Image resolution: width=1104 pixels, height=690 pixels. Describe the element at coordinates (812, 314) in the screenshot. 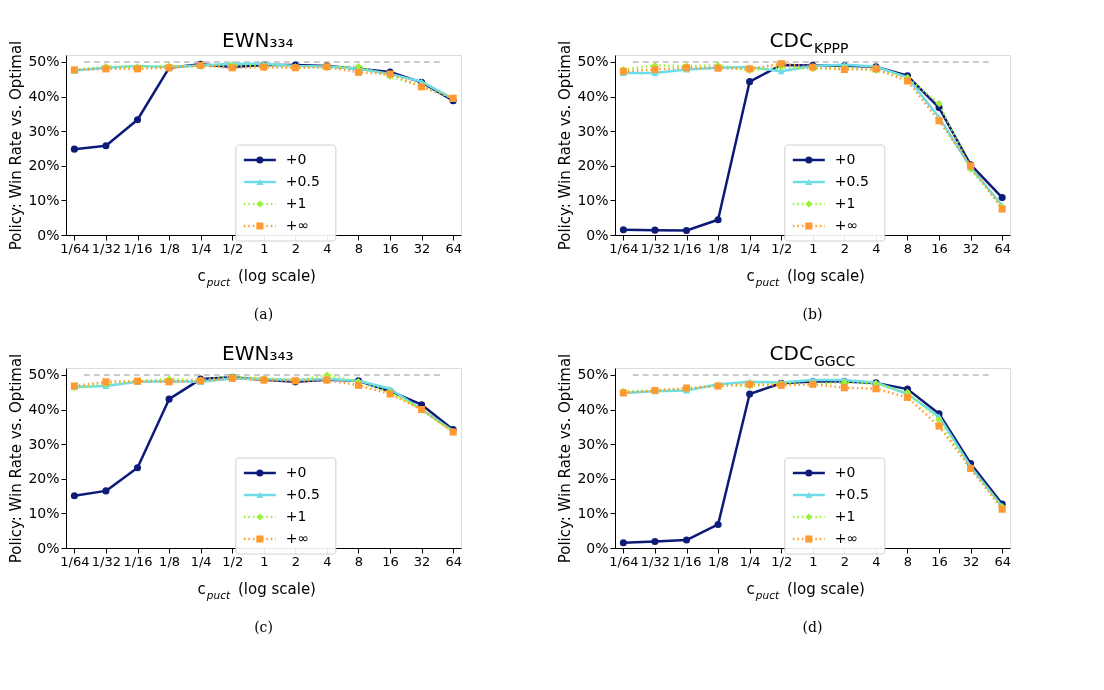

I see `text: (b)` at that location.